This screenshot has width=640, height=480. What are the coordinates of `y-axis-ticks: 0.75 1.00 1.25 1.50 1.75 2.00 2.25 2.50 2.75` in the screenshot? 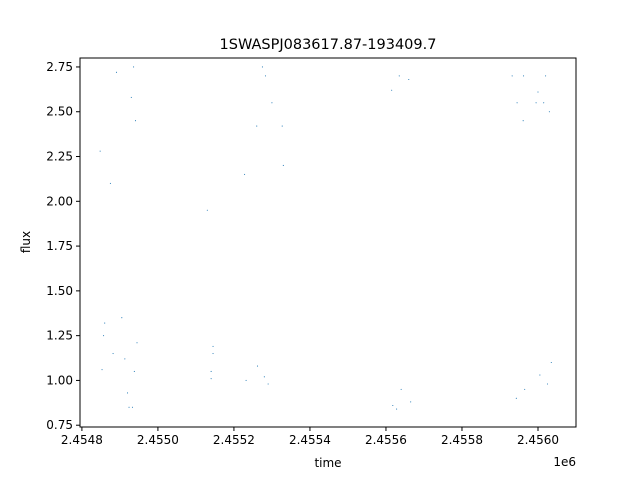 It's located at (63, 246).